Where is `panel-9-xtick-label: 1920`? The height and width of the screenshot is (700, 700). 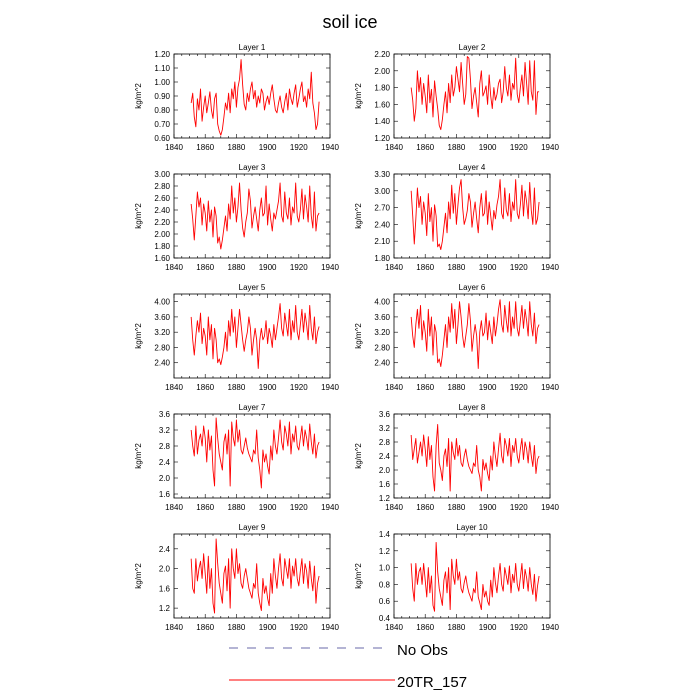 panel-9-xtick-label: 1920 is located at coordinates (299, 627).